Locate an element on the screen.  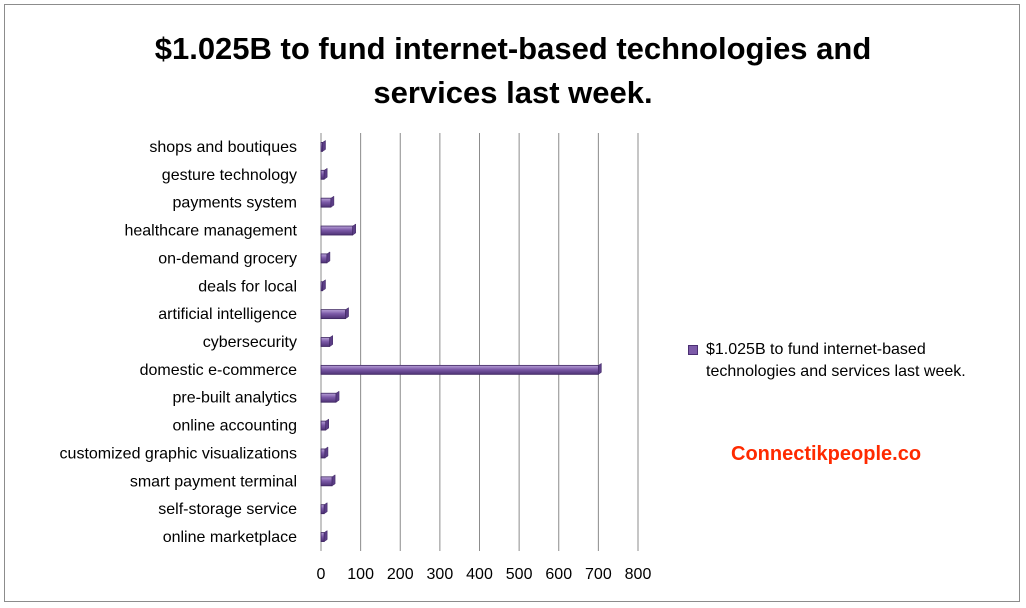
x-tick-label-100: 100 is located at coordinates (360, 574).